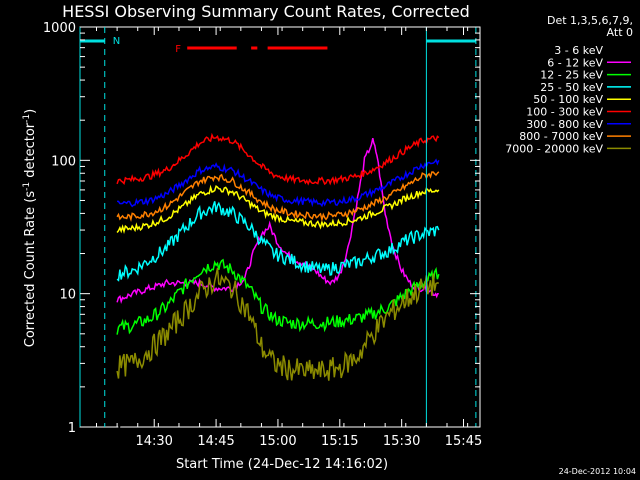 The height and width of the screenshot is (480, 640). What do you see at coordinates (30, 269) in the screenshot?
I see `y-axis-label-main: Corrected Count Rate (s` at bounding box center [30, 269].